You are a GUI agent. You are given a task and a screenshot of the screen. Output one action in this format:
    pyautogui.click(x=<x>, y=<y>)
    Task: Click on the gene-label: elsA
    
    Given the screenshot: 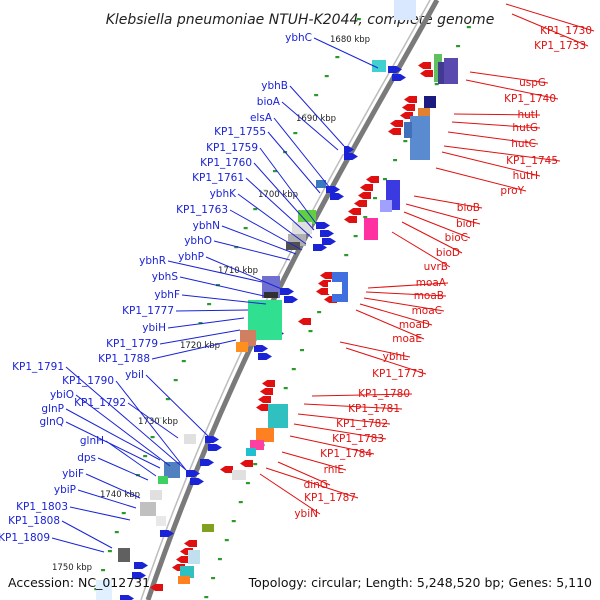 What is the action you would take?
    pyautogui.click(x=261, y=118)
    